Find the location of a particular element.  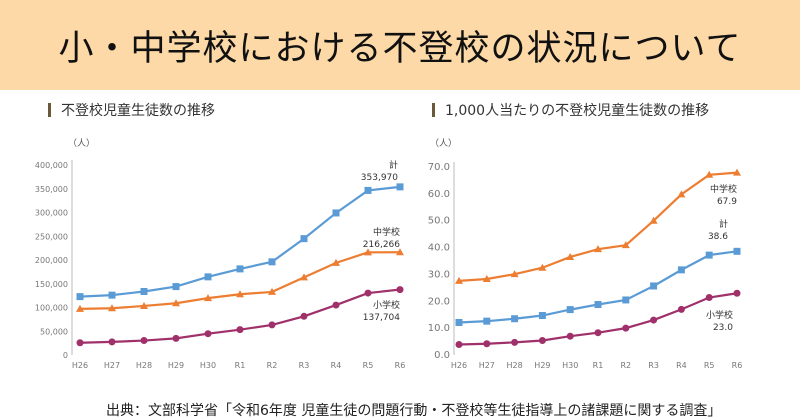

series-value-label: 216,266 is located at coordinates (381, 245).